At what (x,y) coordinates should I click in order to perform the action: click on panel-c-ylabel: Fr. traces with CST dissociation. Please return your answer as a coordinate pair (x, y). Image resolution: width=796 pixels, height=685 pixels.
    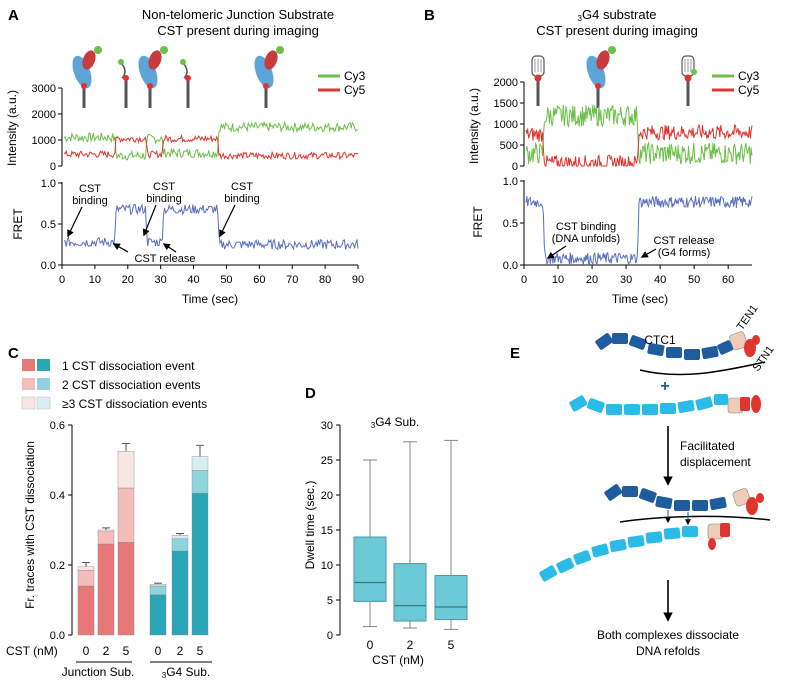
    Looking at the image, I should click on (30, 525).